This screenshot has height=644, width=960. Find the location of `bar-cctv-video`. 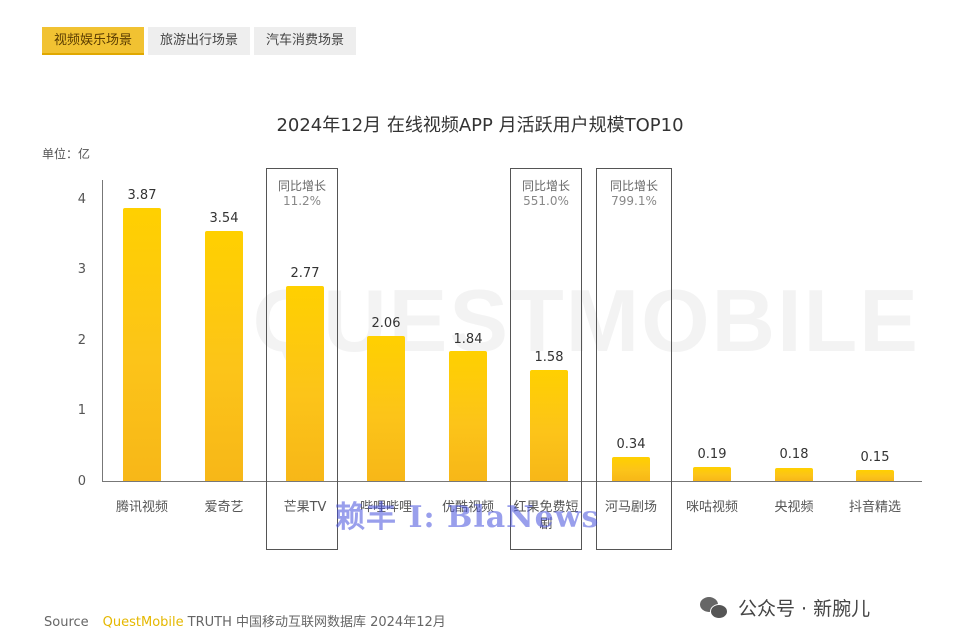

bar-cctv-video is located at coordinates (794, 474).